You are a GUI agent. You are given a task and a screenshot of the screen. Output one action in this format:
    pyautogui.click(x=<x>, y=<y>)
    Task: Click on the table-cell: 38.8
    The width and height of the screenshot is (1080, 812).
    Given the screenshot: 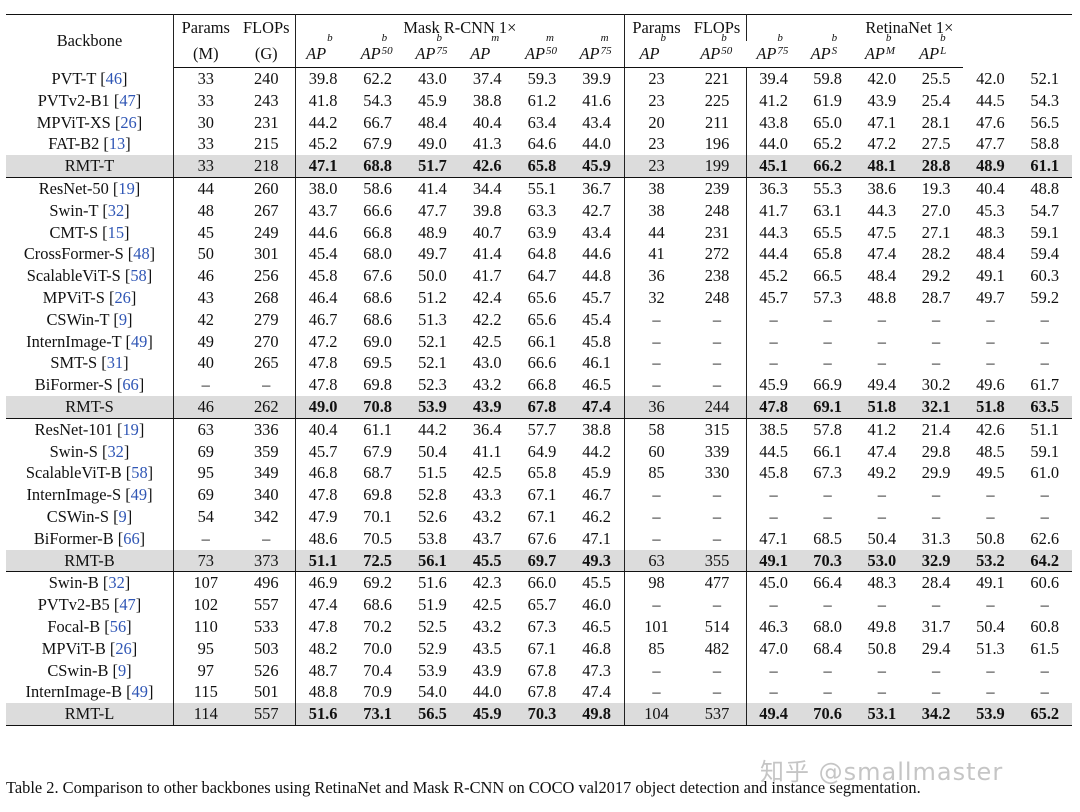 What is the action you would take?
    pyautogui.click(x=597, y=429)
    